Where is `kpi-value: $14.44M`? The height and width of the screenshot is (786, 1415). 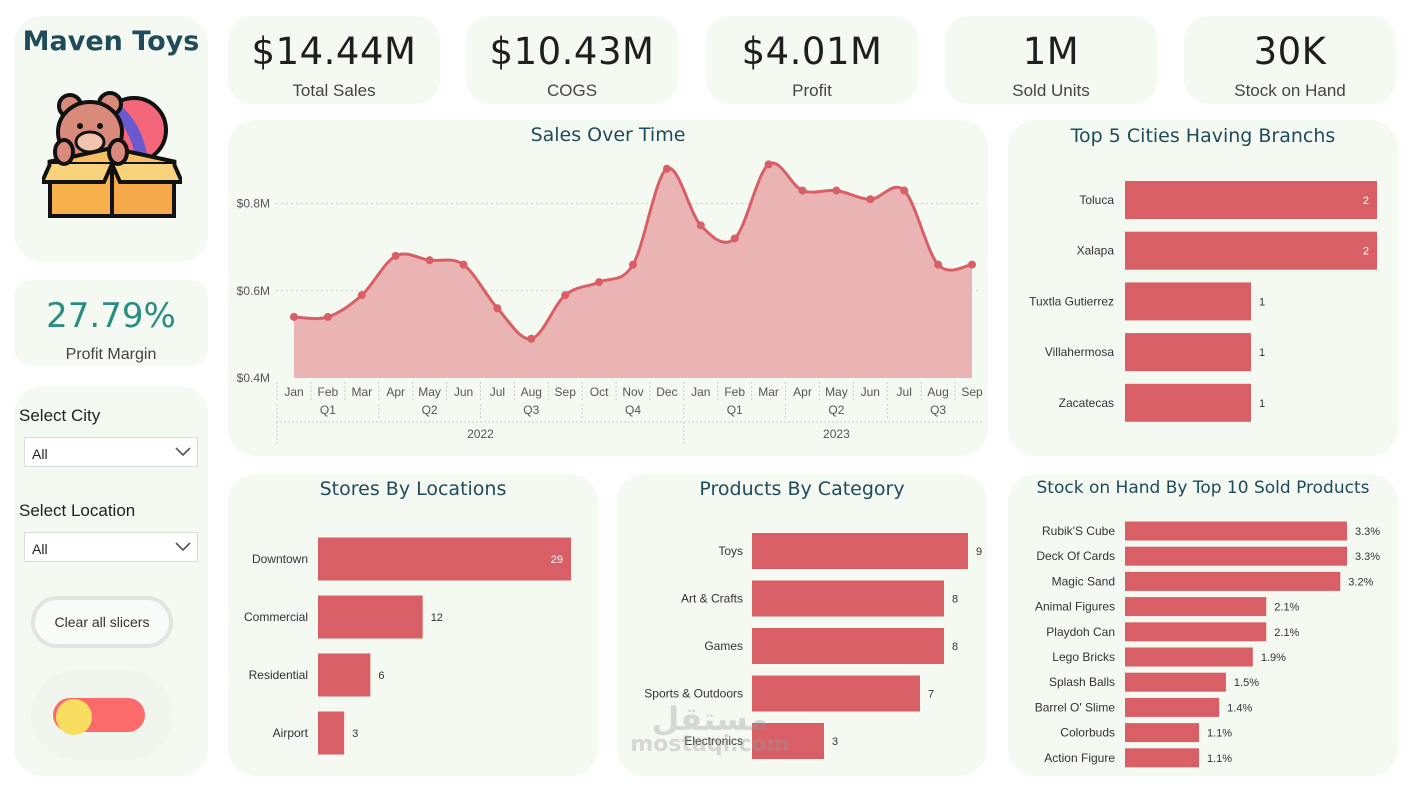
kpi-value: $14.44M is located at coordinates (334, 51).